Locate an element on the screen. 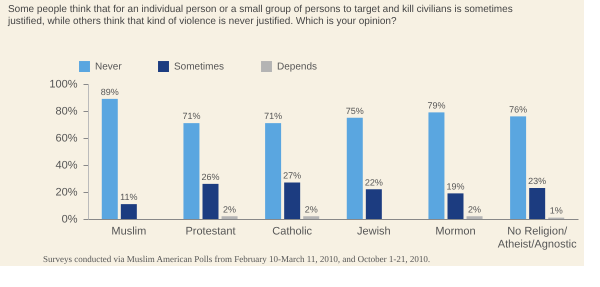 The width and height of the screenshot is (600, 287). chart-title: Some people think that for an individual person or a small group of persons to target and kill civilians is sometimes justified, while others think that kind of violence is never justified. Which is your opinion? is located at coordinates (260, 15).